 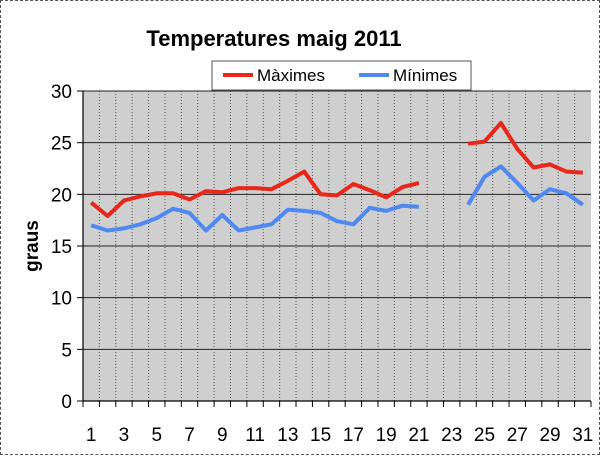 What do you see at coordinates (484, 435) in the screenshot?
I see `x-tick-label: 25` at bounding box center [484, 435].